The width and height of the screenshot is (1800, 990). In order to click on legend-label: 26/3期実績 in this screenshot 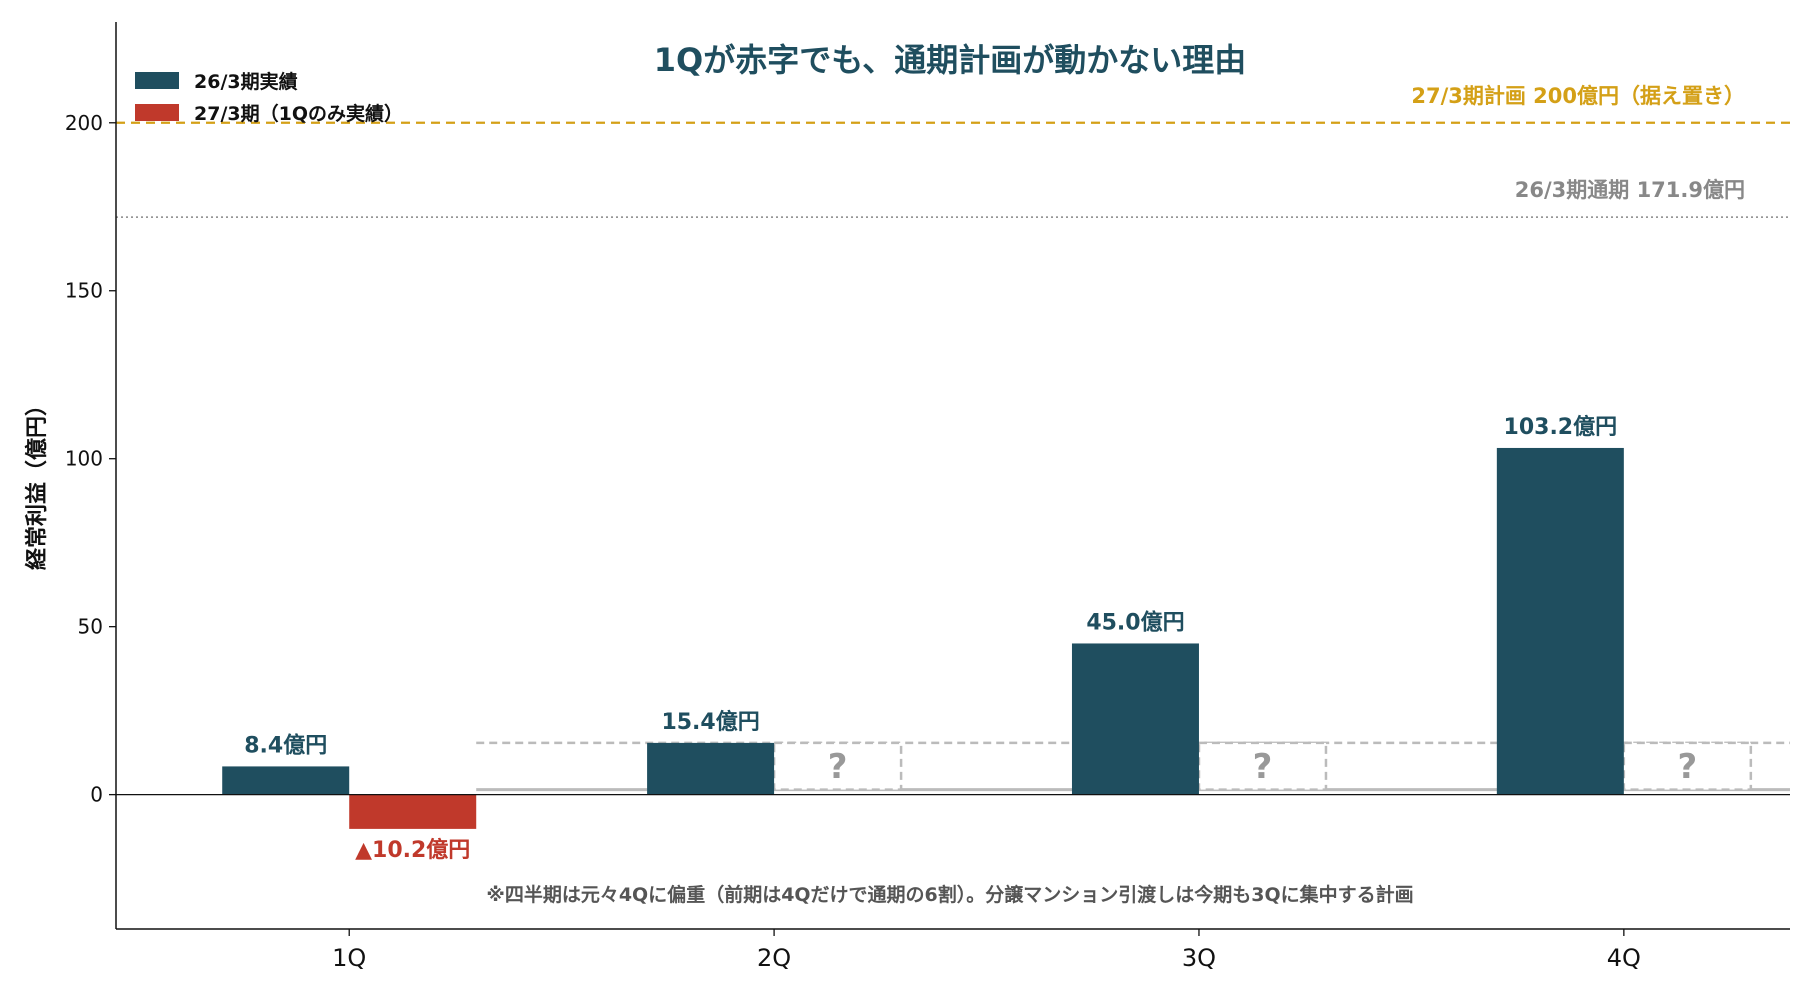, I will do `click(246, 81)`.